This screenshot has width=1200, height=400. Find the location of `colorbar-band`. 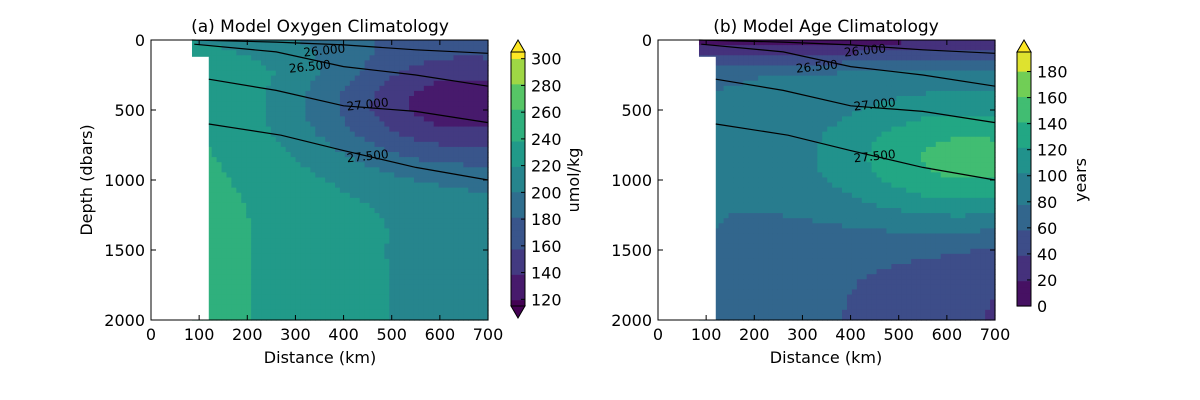

colorbar-band is located at coordinates (518, 189).